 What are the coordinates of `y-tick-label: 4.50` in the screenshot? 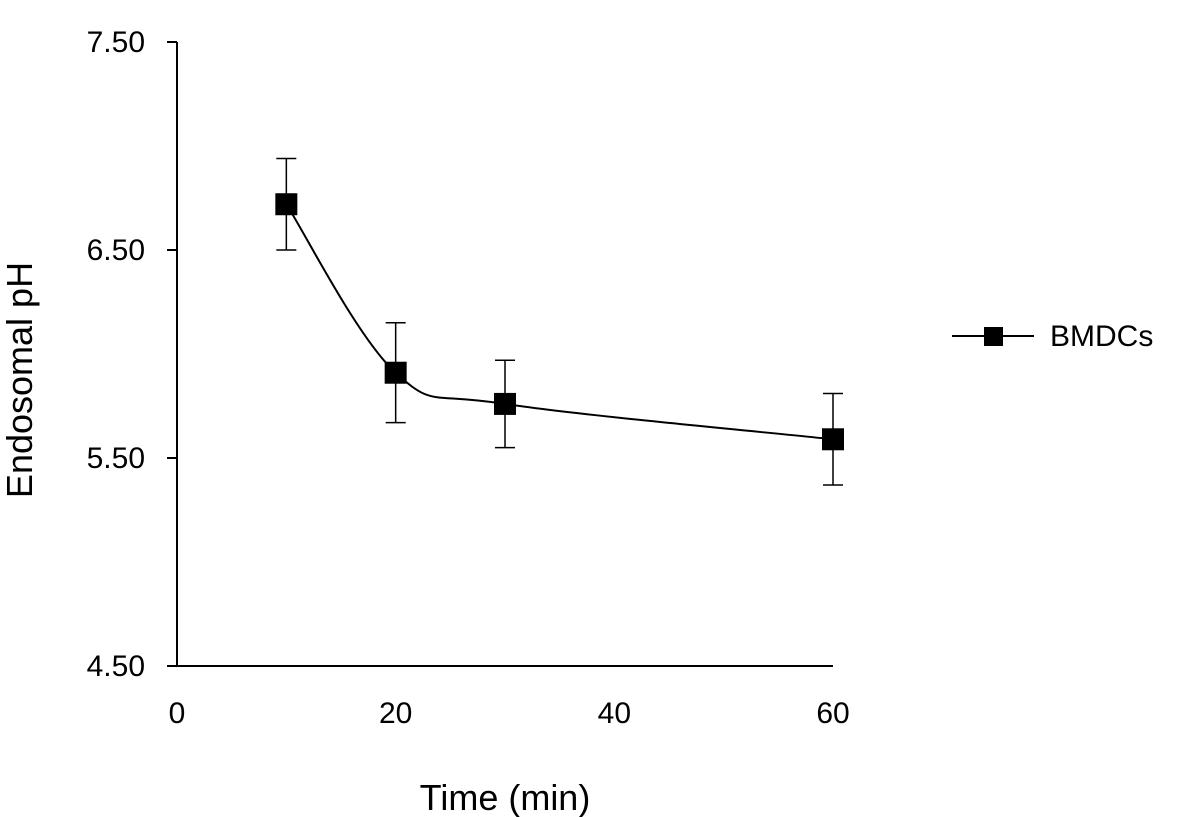 It's located at (116, 666).